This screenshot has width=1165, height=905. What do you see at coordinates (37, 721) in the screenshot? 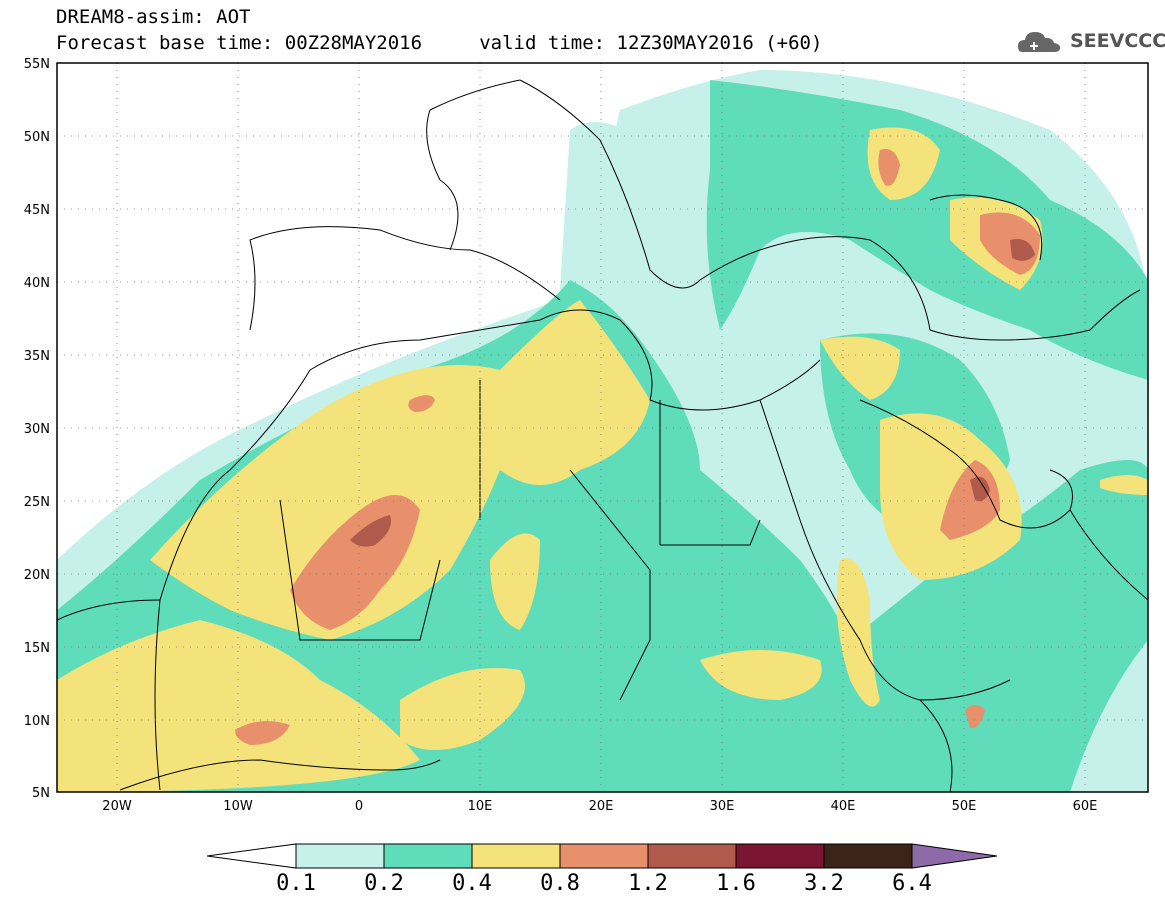
I see `lat-label: 10N` at bounding box center [37, 721].